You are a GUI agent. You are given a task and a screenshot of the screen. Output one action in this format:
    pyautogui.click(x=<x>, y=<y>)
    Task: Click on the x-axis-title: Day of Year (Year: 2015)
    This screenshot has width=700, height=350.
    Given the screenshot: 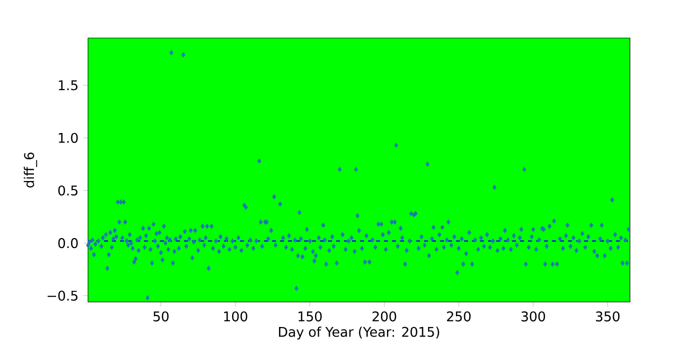 What is the action you would take?
    pyautogui.click(x=359, y=333)
    